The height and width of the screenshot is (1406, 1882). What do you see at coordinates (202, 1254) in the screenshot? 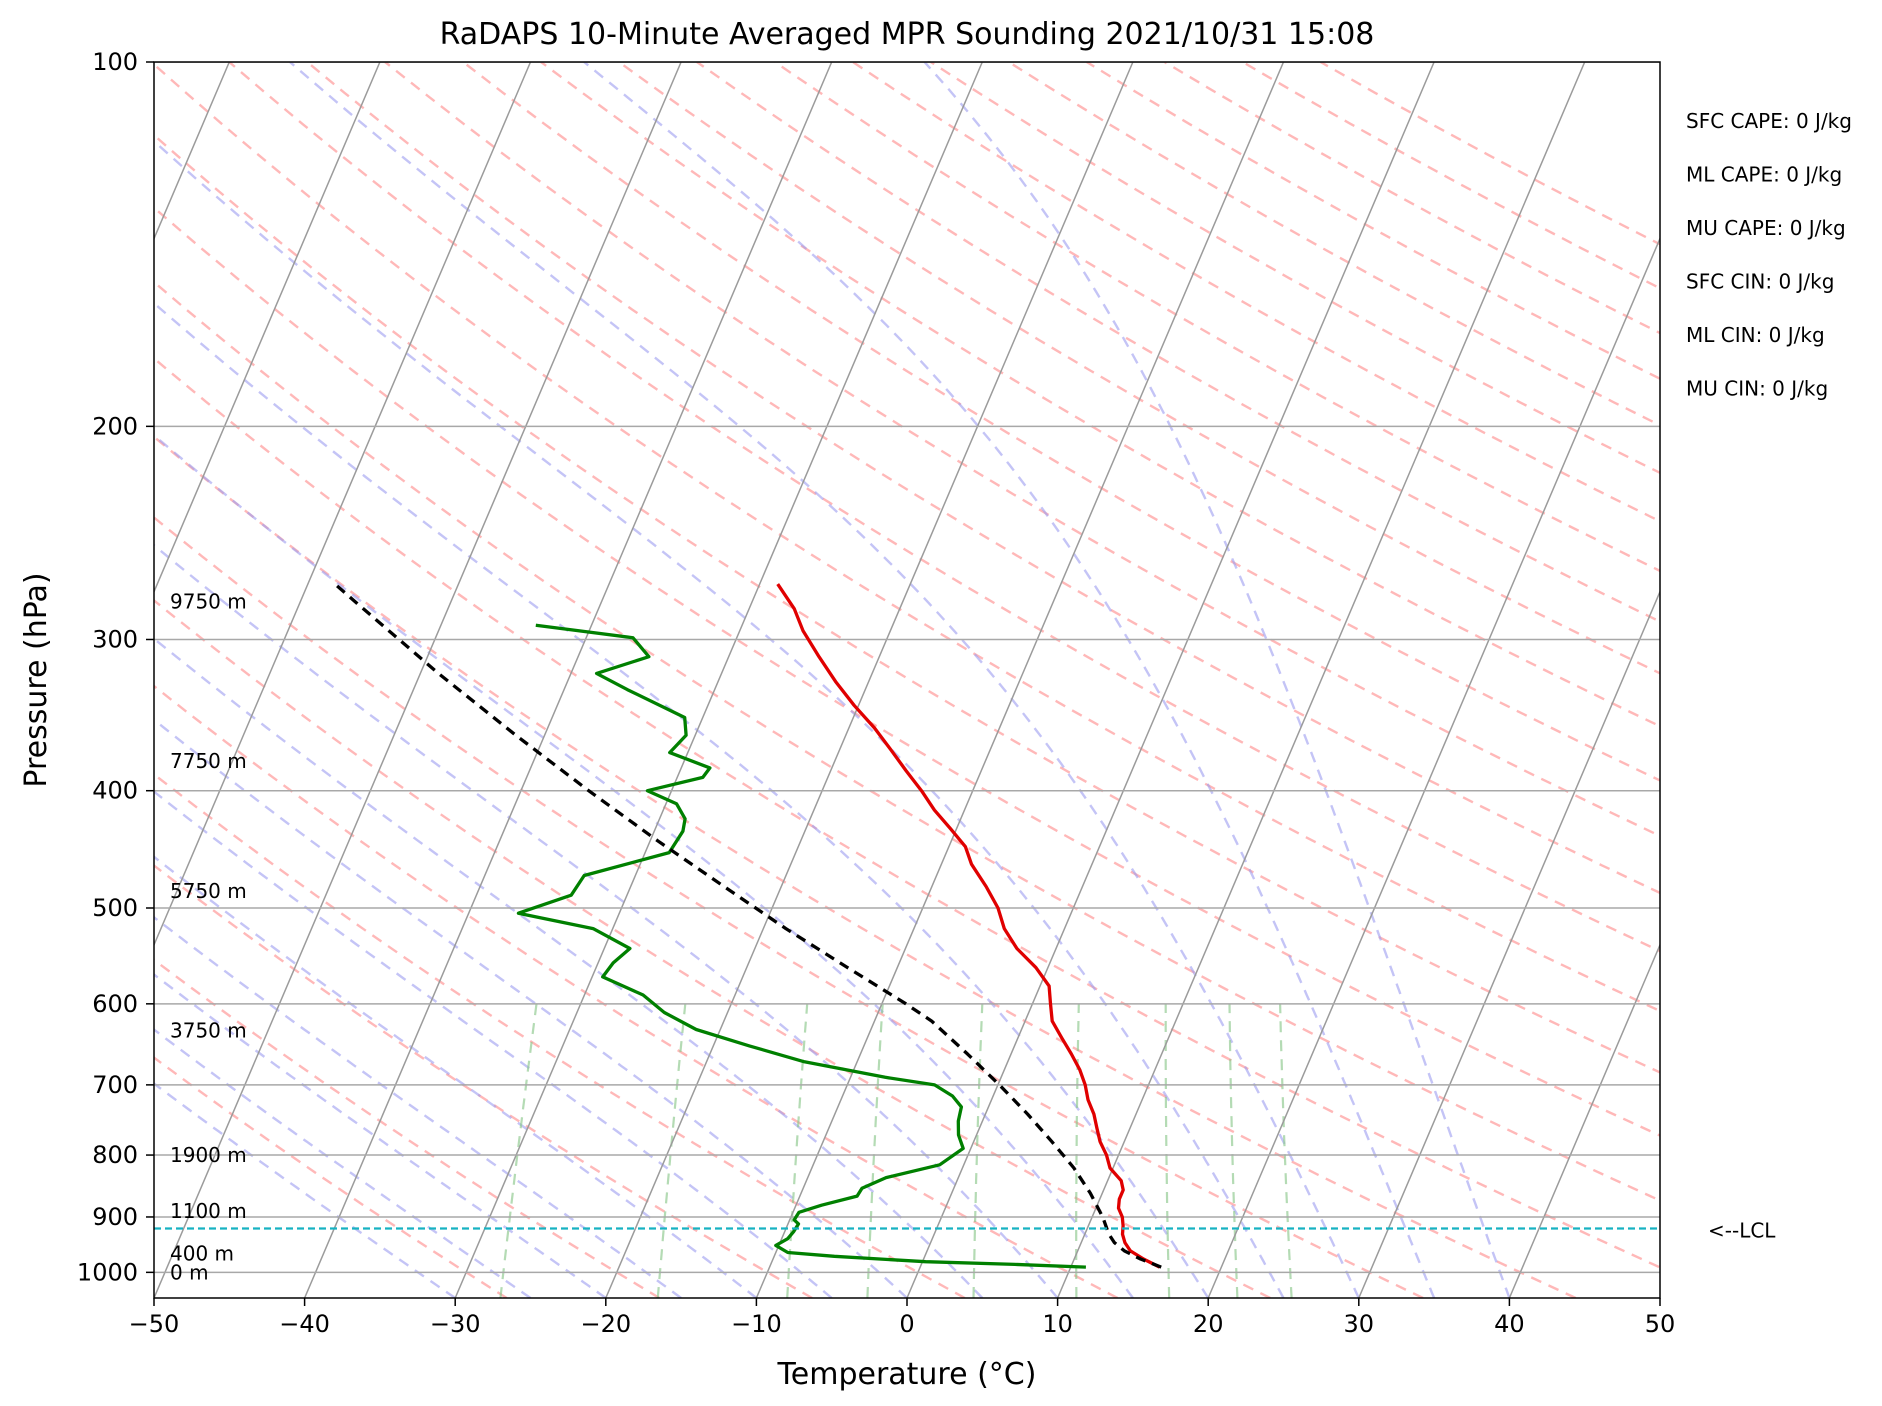
I see `height-label: 400 m` at bounding box center [202, 1254].